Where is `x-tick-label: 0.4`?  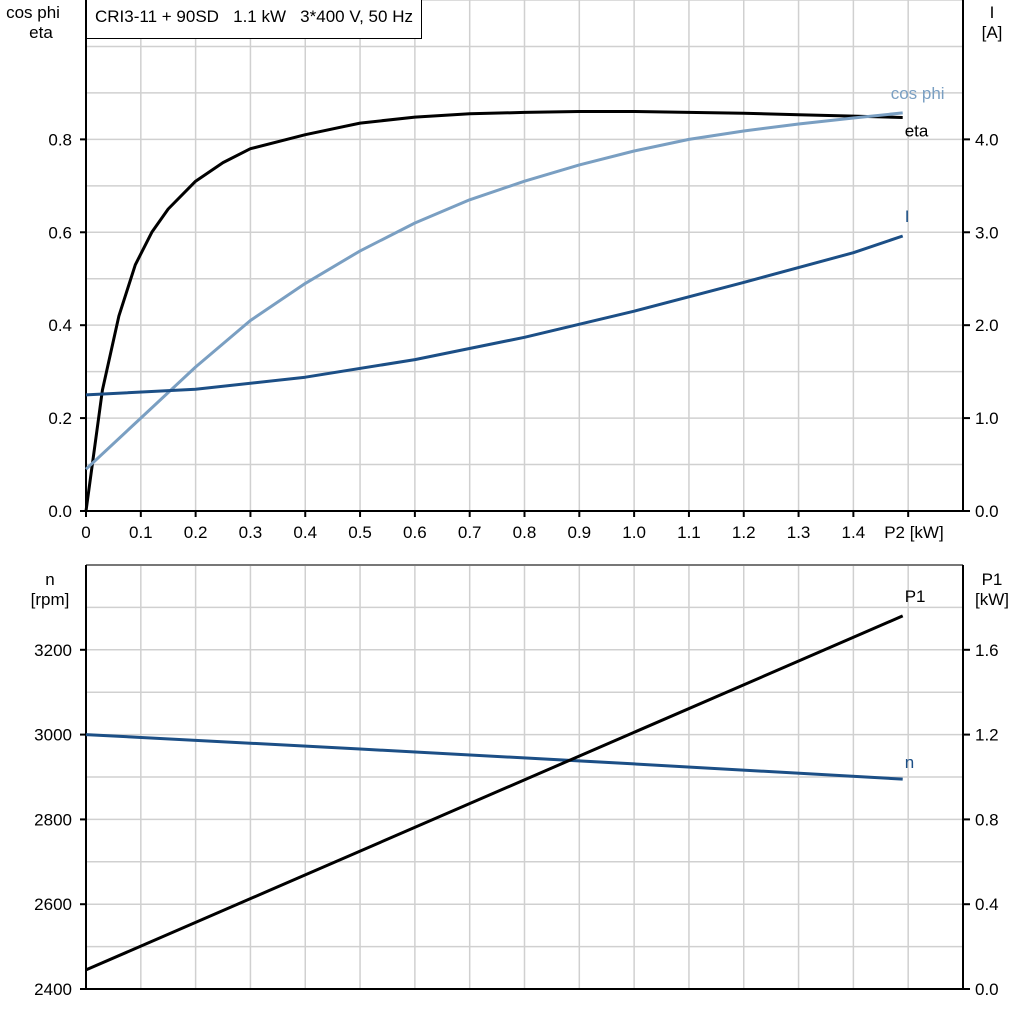 x-tick-label: 0.4 is located at coordinates (305, 532).